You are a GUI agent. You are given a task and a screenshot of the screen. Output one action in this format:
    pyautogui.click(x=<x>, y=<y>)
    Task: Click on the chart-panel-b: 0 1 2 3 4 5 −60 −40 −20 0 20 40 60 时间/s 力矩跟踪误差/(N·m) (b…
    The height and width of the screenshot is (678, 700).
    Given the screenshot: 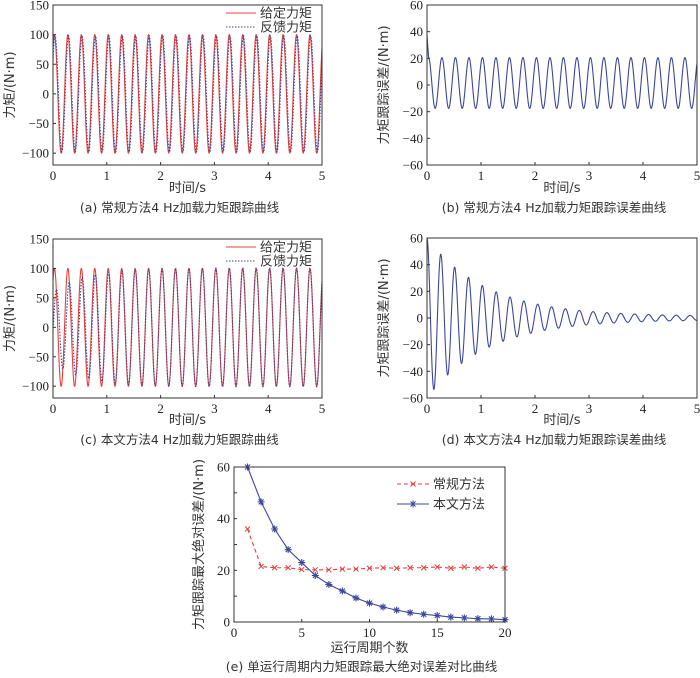 What is the action you would take?
    pyautogui.click(x=538, y=107)
    